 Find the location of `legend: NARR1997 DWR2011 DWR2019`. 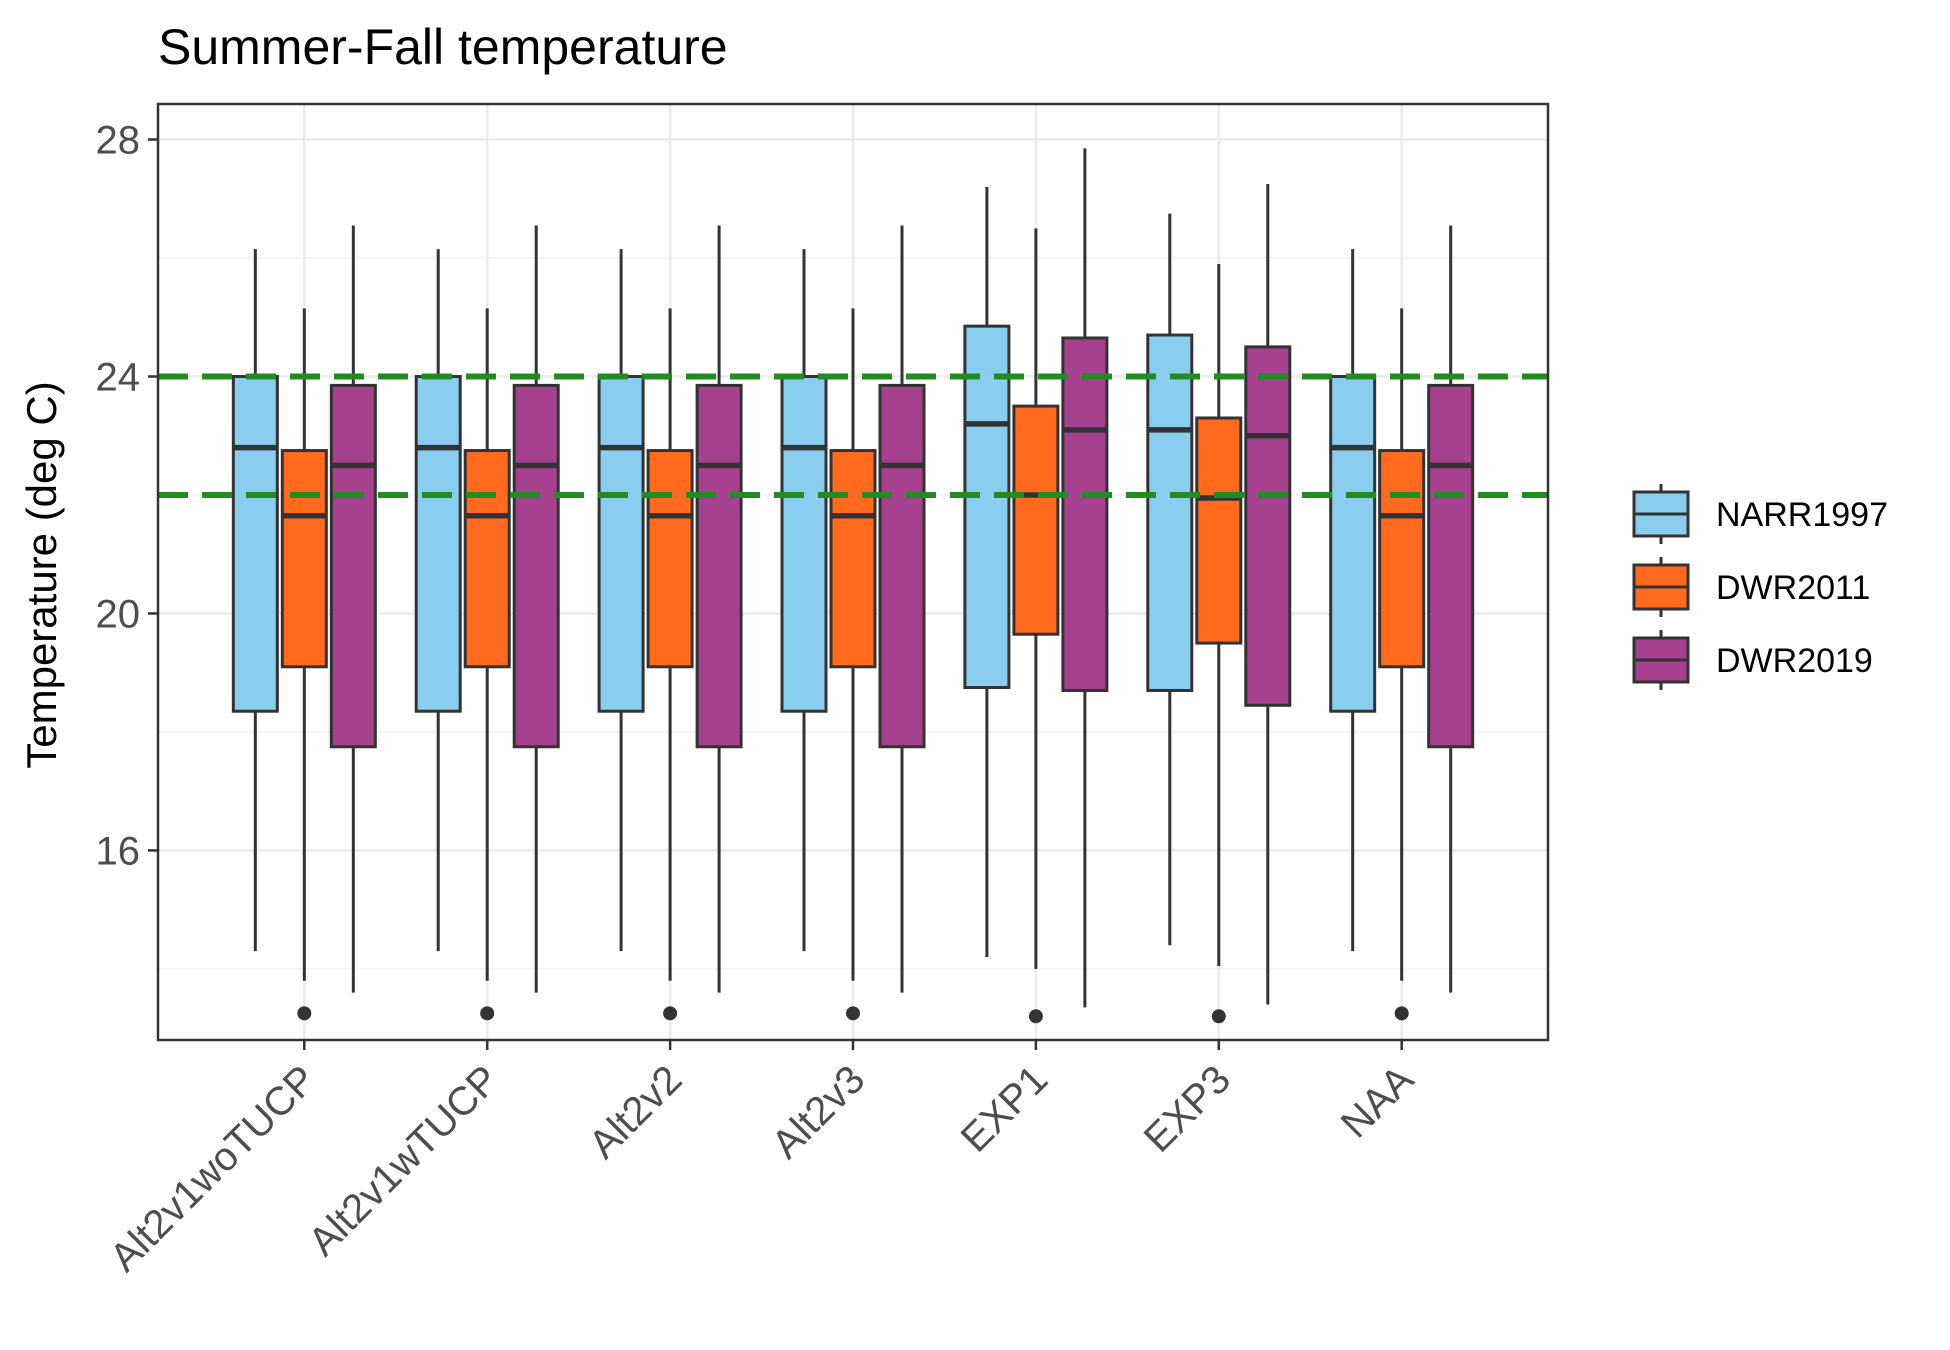

legend: NARR1997 DWR2011 DWR2019 is located at coordinates (1760, 587).